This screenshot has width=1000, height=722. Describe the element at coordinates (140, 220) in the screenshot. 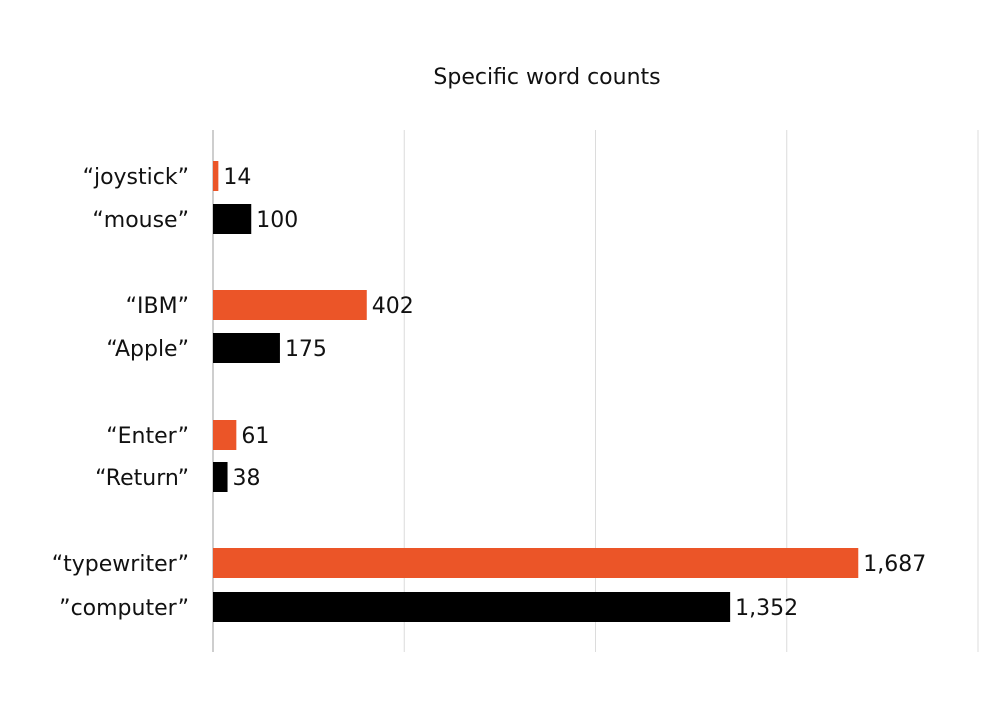

I see `category-label: “mouse”` at that location.